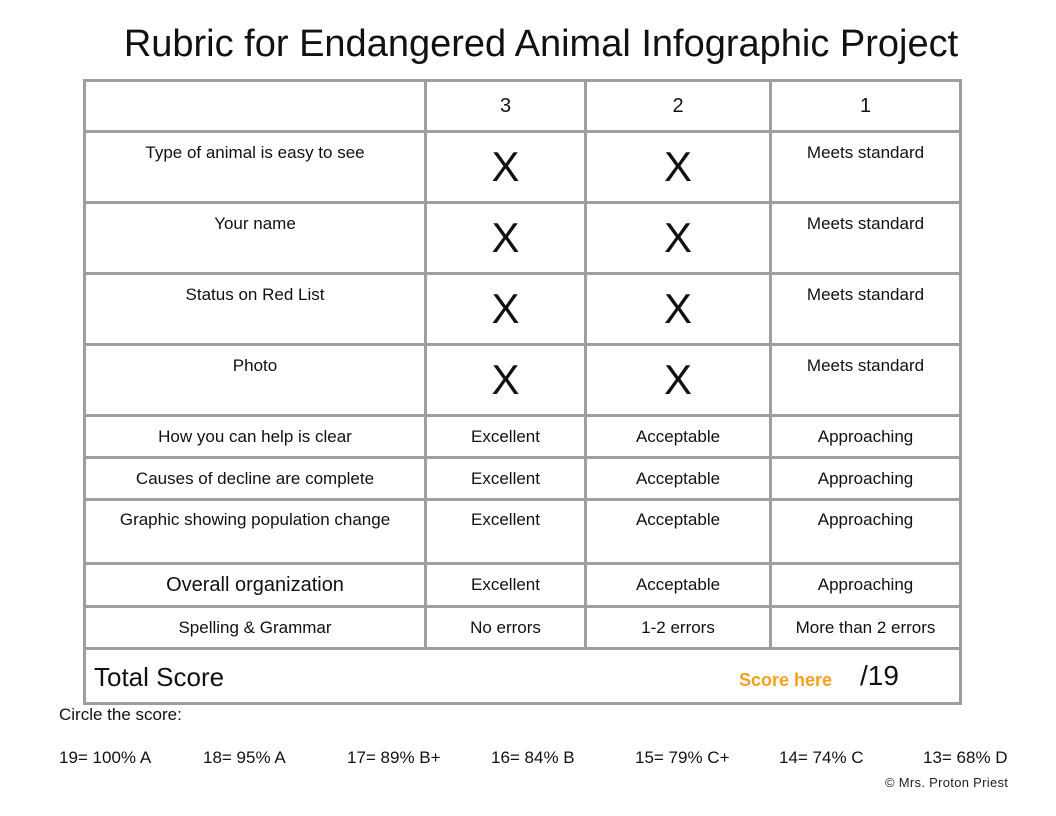 Image resolution: width=1056 pixels, height=816 pixels. What do you see at coordinates (394, 757) in the screenshot?
I see `grade-option: 17= 89% B+` at bounding box center [394, 757].